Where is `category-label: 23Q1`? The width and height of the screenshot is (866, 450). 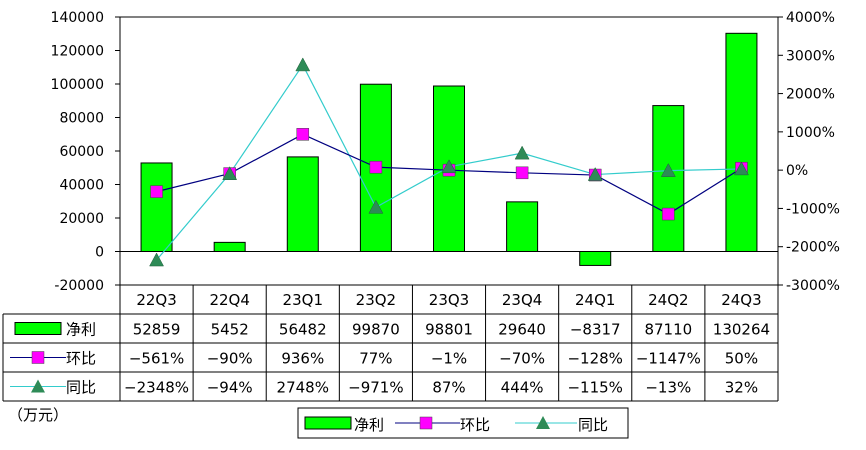
category-label: 23Q1 is located at coordinates (303, 300).